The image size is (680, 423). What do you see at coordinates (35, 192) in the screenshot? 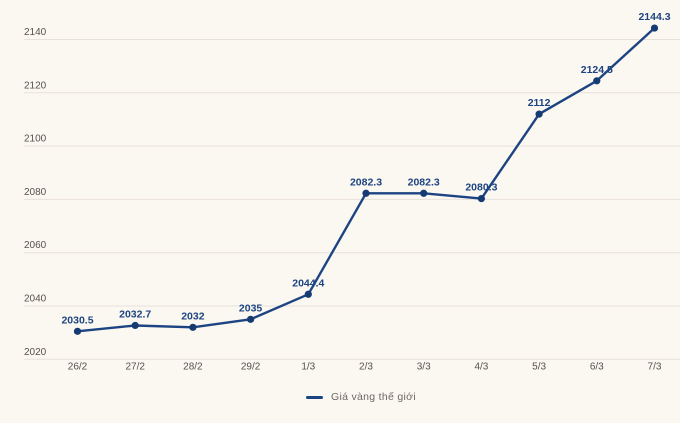
I see `y-axis-label: 2080` at bounding box center [35, 192].